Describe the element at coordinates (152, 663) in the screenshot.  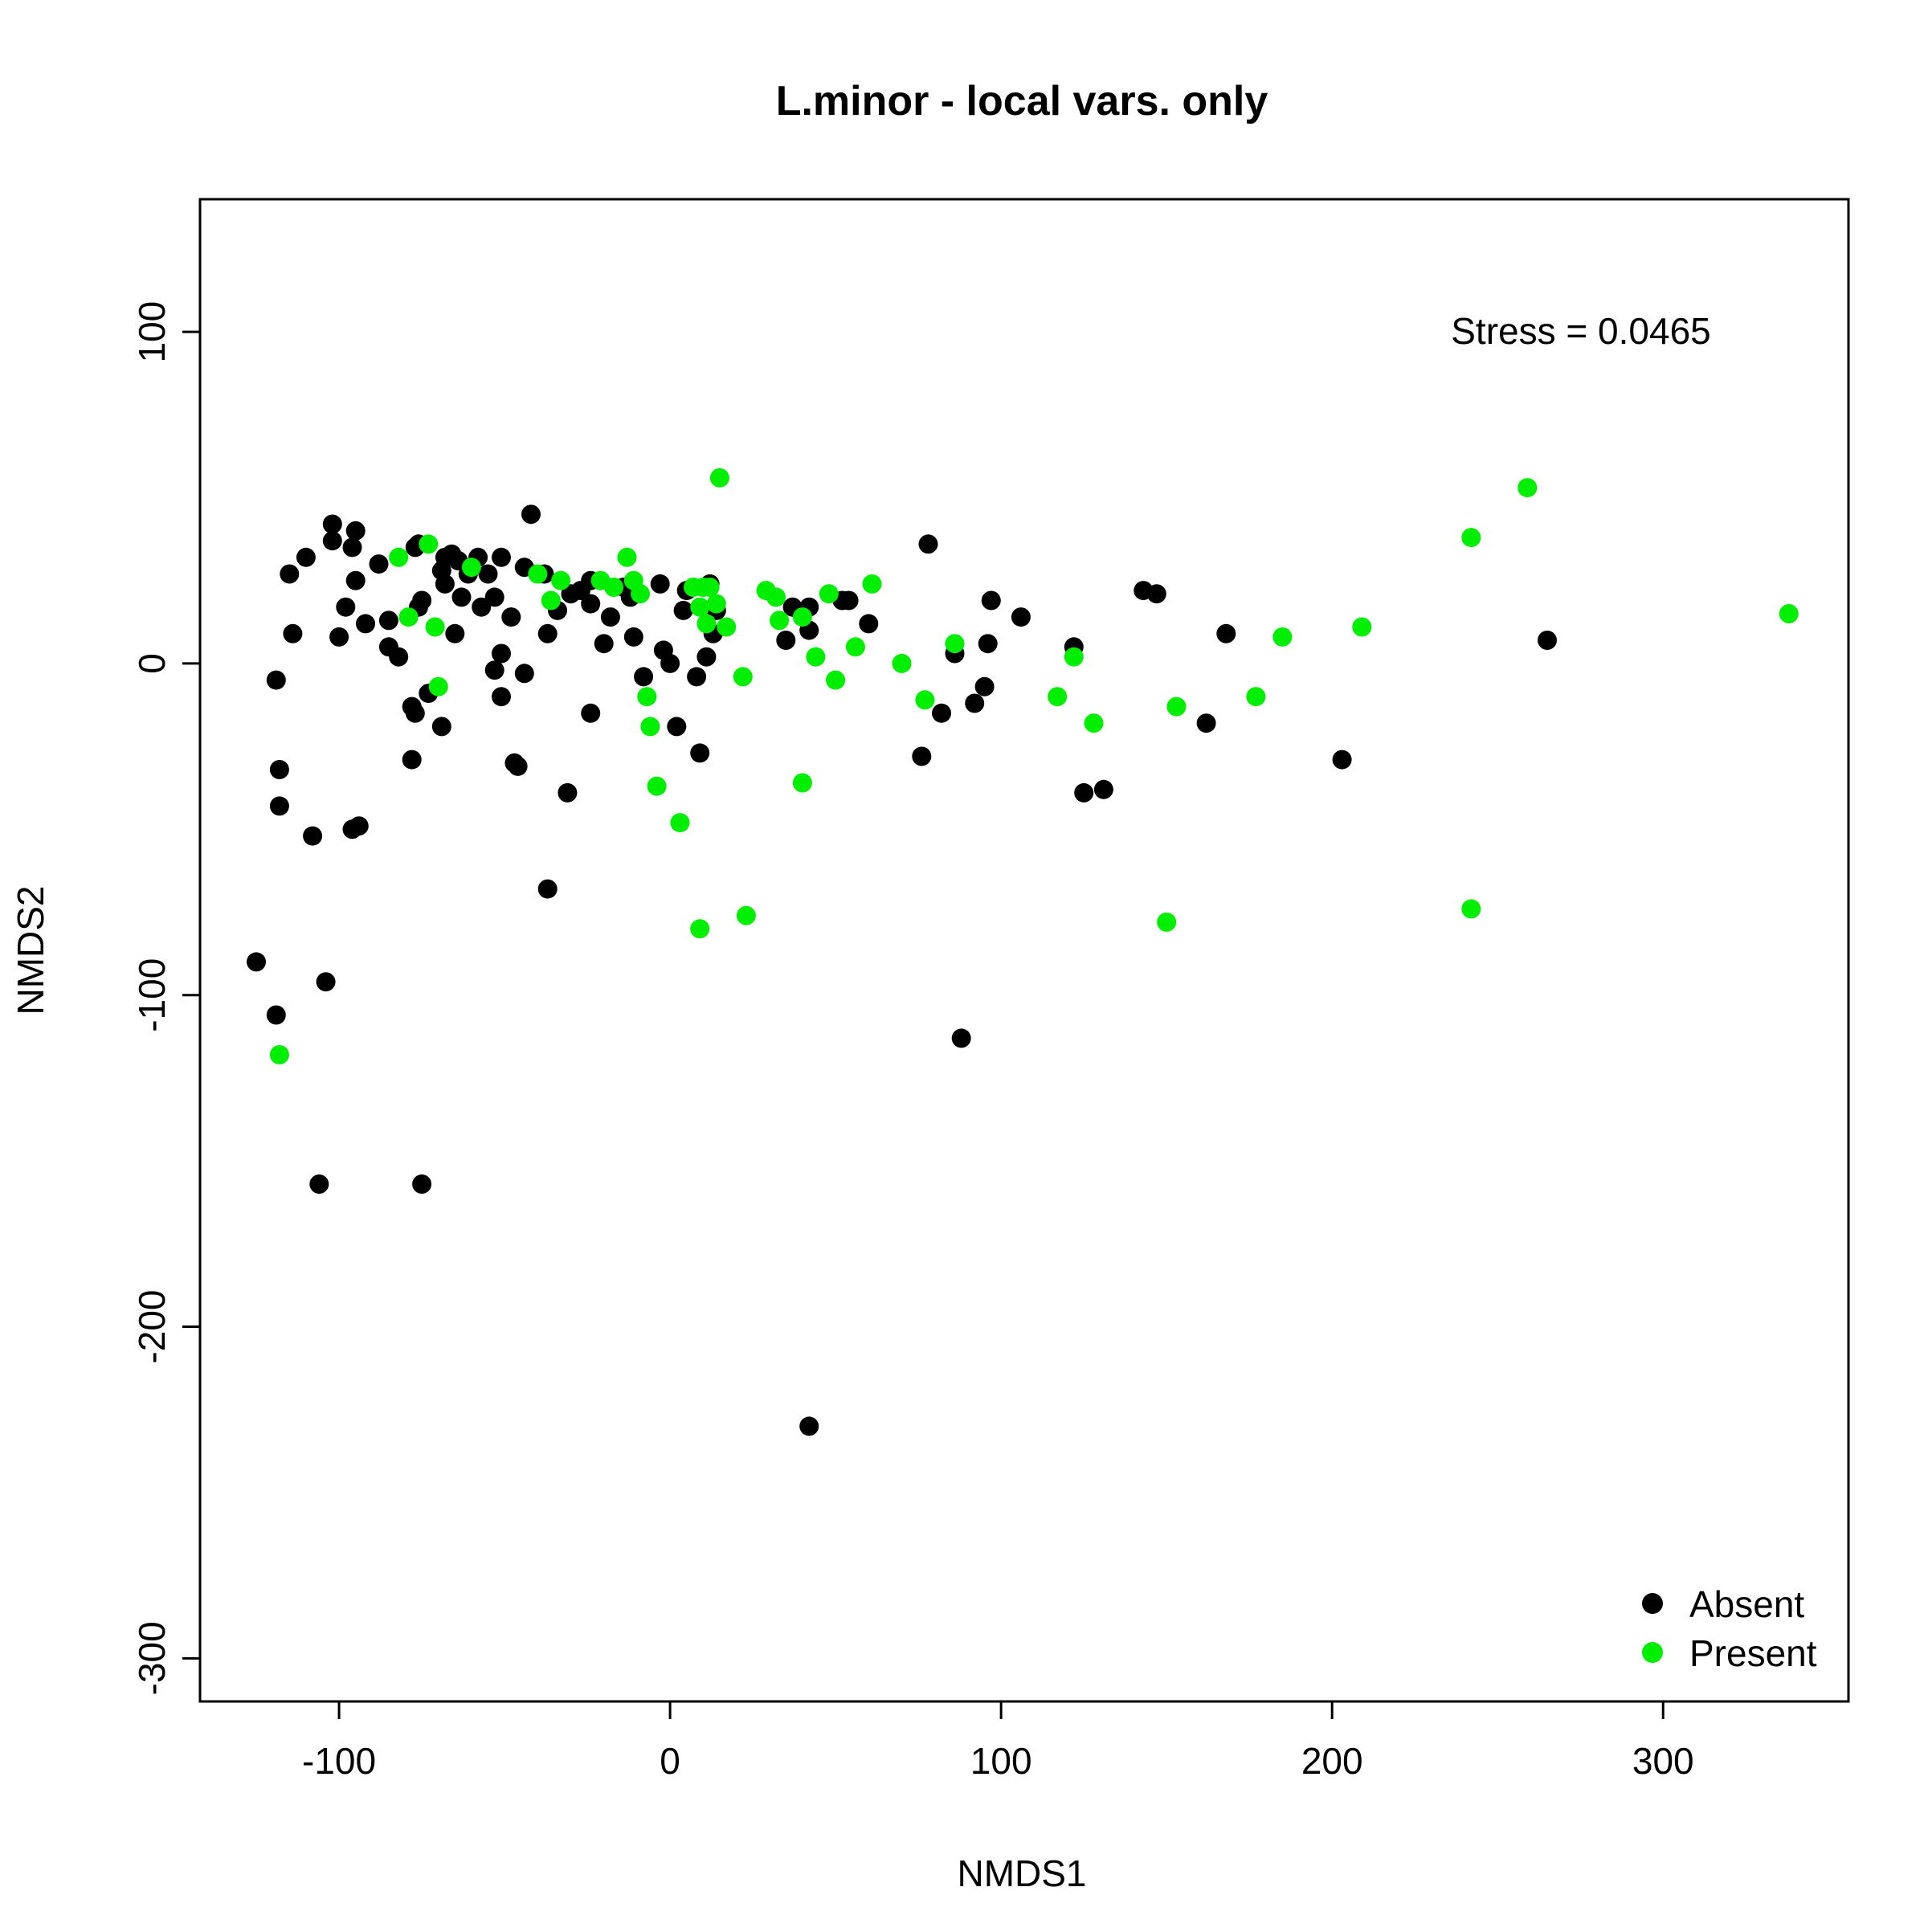
I see `y-tick-label-3: 0` at that location.